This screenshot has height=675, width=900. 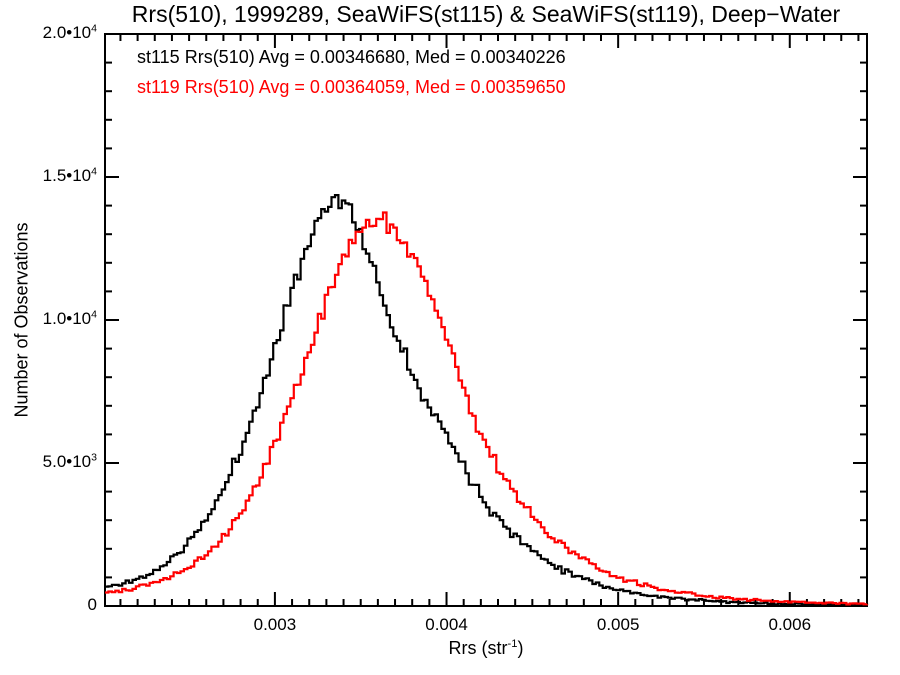 I want to click on x-tick-label: 0.006, so click(x=790, y=624).